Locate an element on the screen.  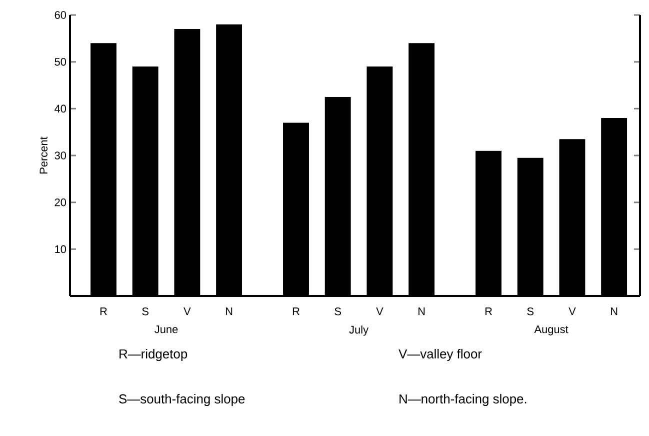
y-tick-label: 30 is located at coordinates (60, 156).